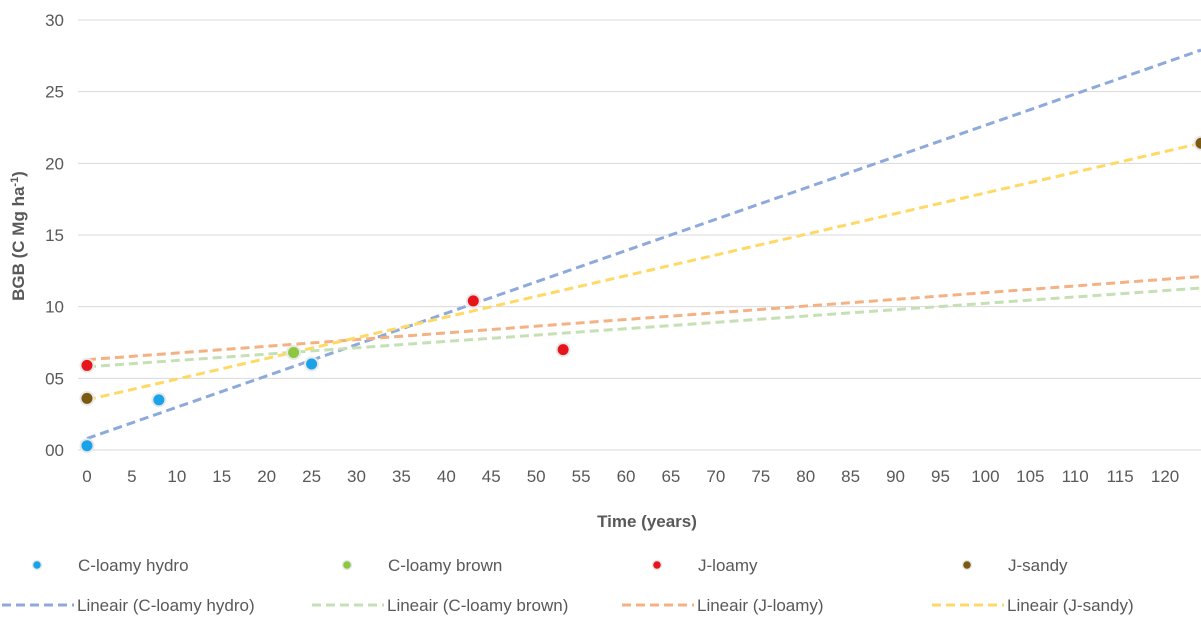 Image resolution: width=1201 pixels, height=617 pixels. I want to click on y-tick-label: 10, so click(54, 307).